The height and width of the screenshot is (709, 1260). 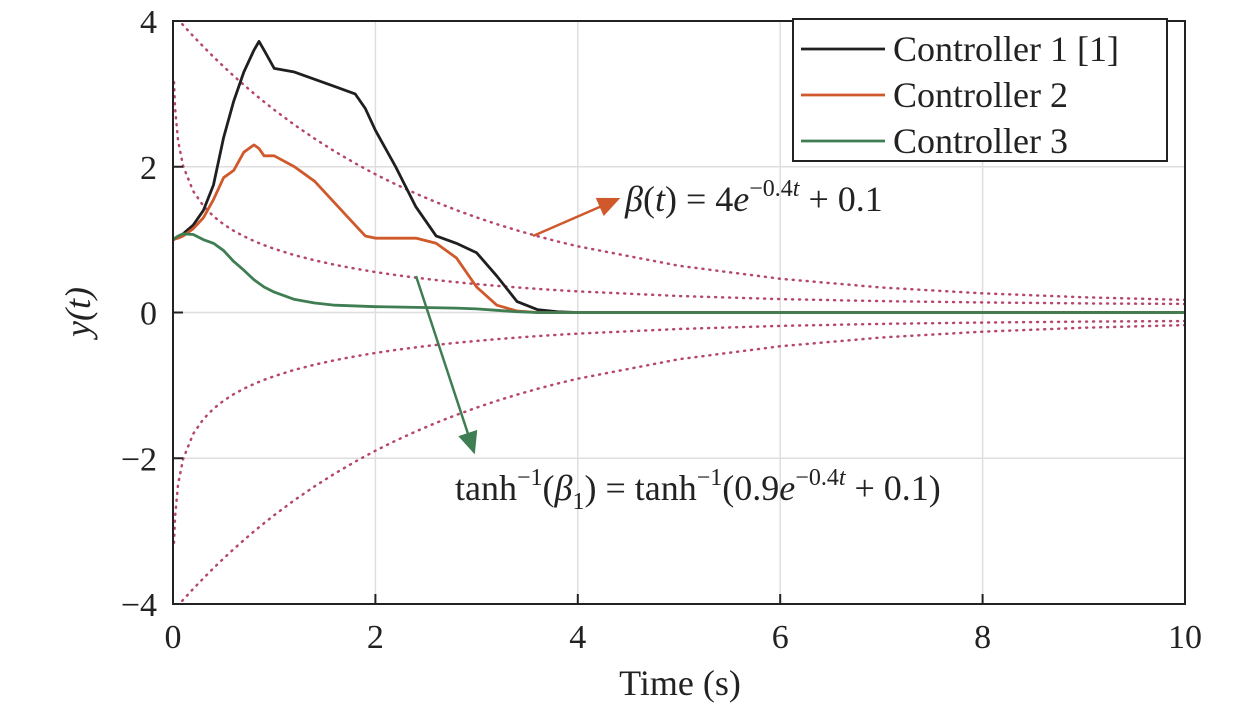 I want to click on x-tick-label: 0, so click(x=173, y=637).